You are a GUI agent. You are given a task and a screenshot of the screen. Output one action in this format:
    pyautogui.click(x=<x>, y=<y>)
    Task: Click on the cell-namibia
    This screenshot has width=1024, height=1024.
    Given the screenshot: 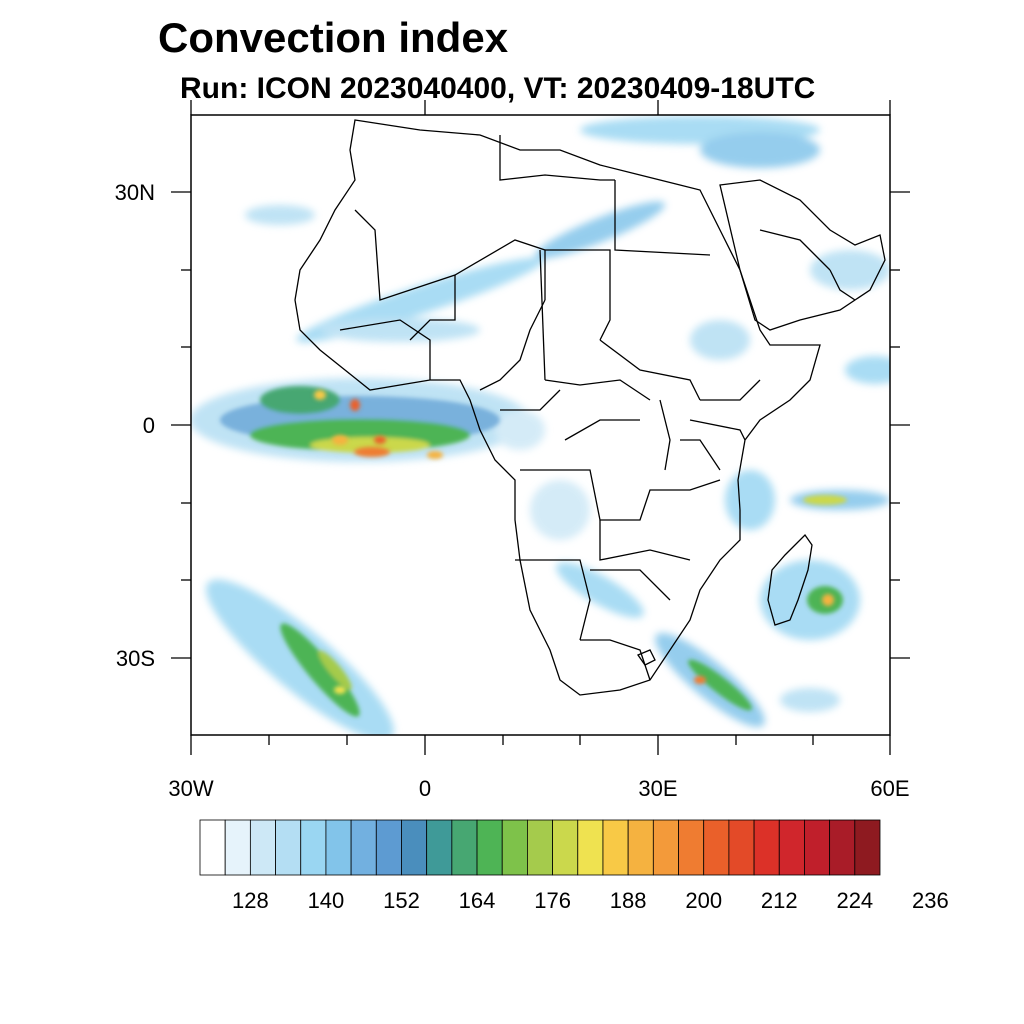 What is the action you would take?
    pyautogui.click(x=600, y=590)
    